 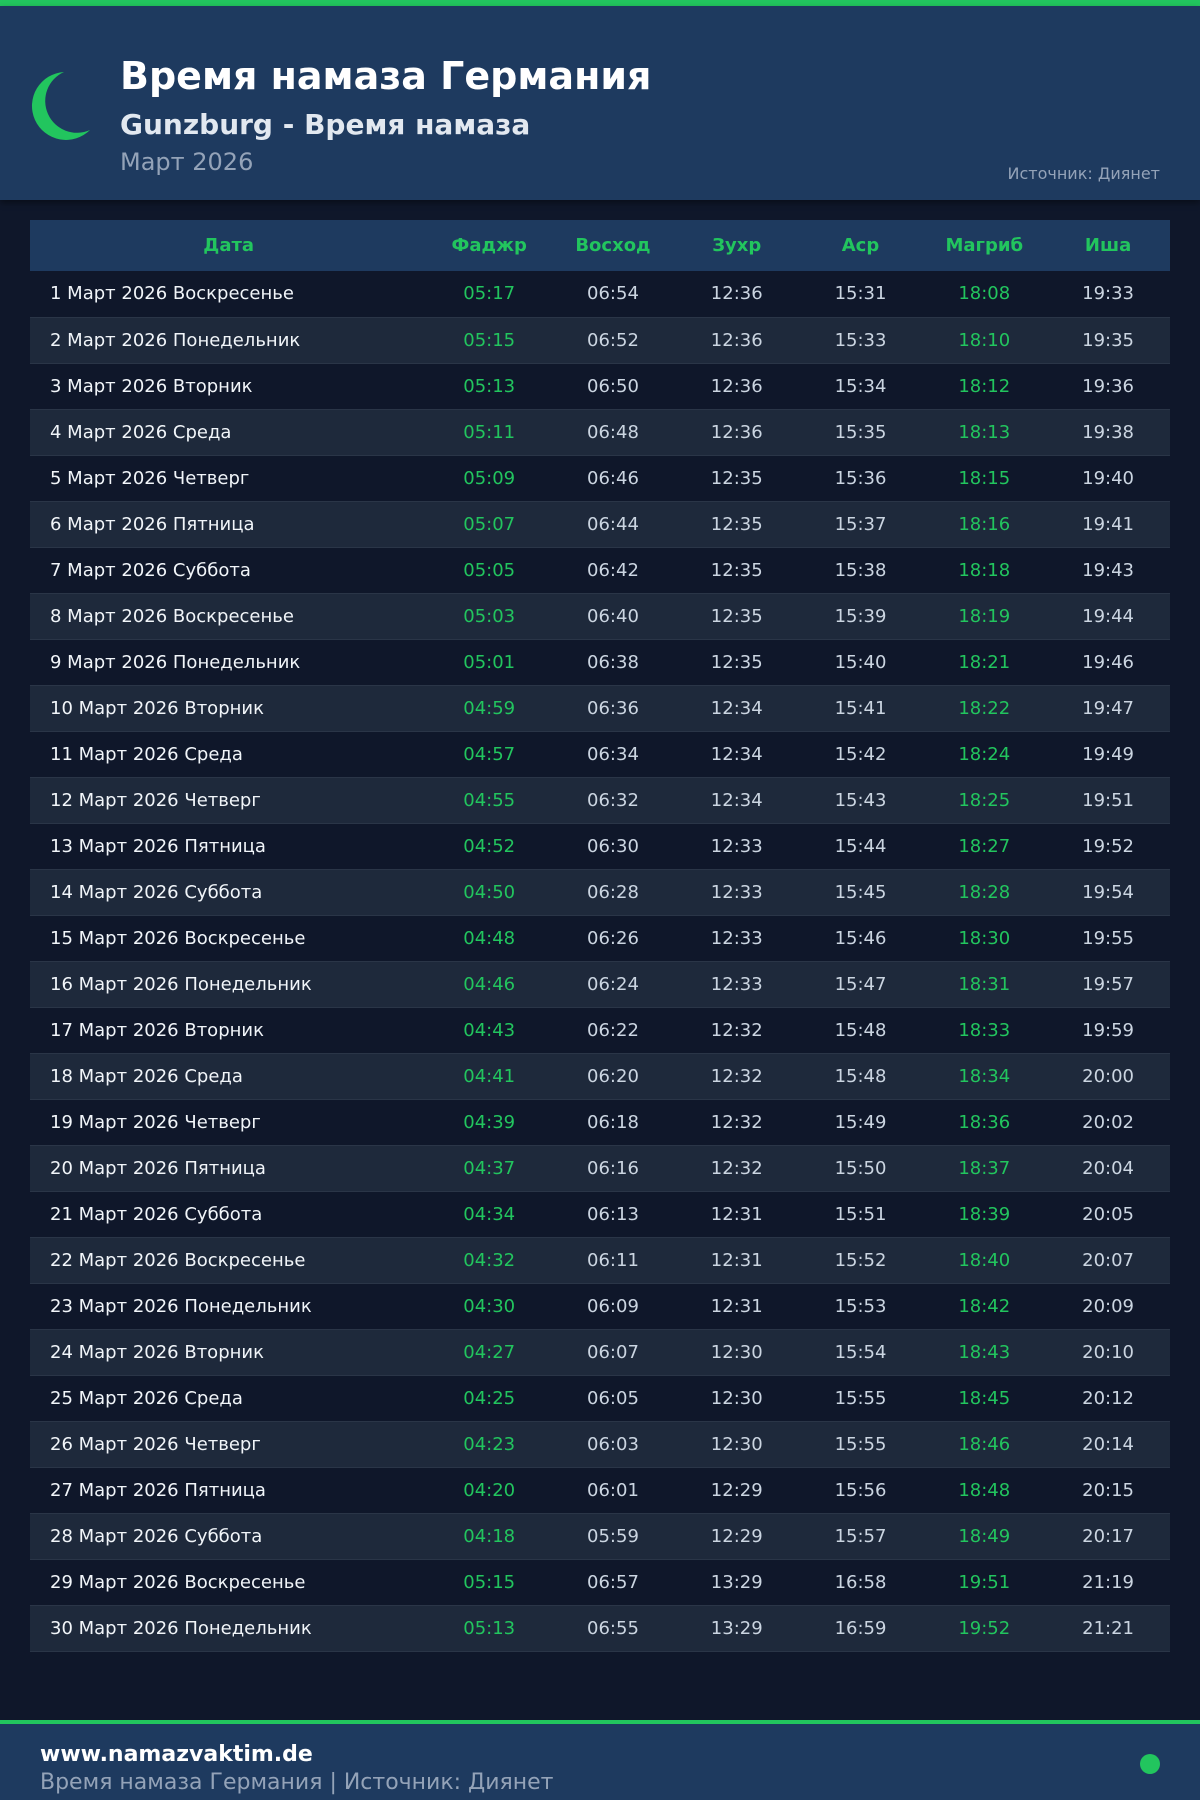 I want to click on column-header-maghrib: Магриб, so click(x=984, y=245).